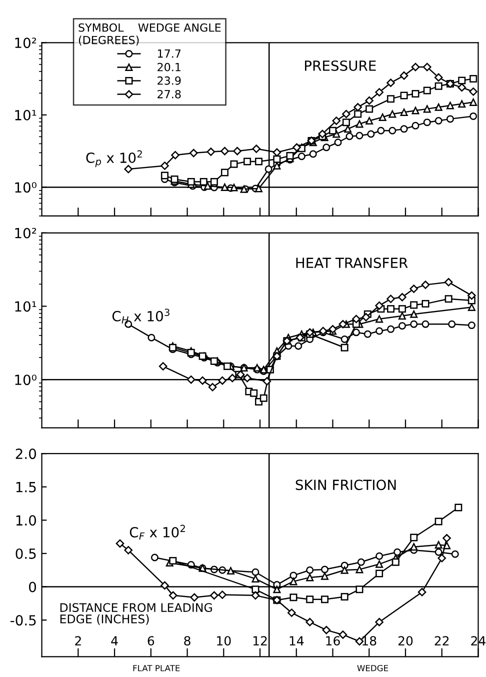 This screenshot has height=677, width=486. Describe the element at coordinates (149, 34) in the screenshot. I see `legend-title: SYMBOL WEDGE ANGLE (DEGREES)` at that location.